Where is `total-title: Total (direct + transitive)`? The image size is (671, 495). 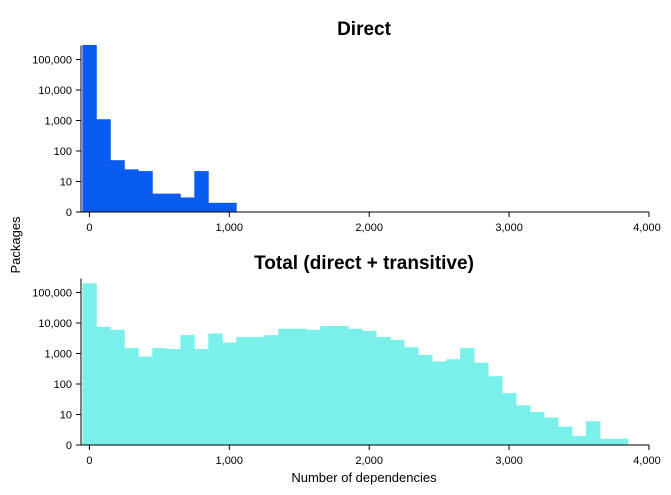
total-title: Total (direct + transitive) is located at coordinates (364, 263).